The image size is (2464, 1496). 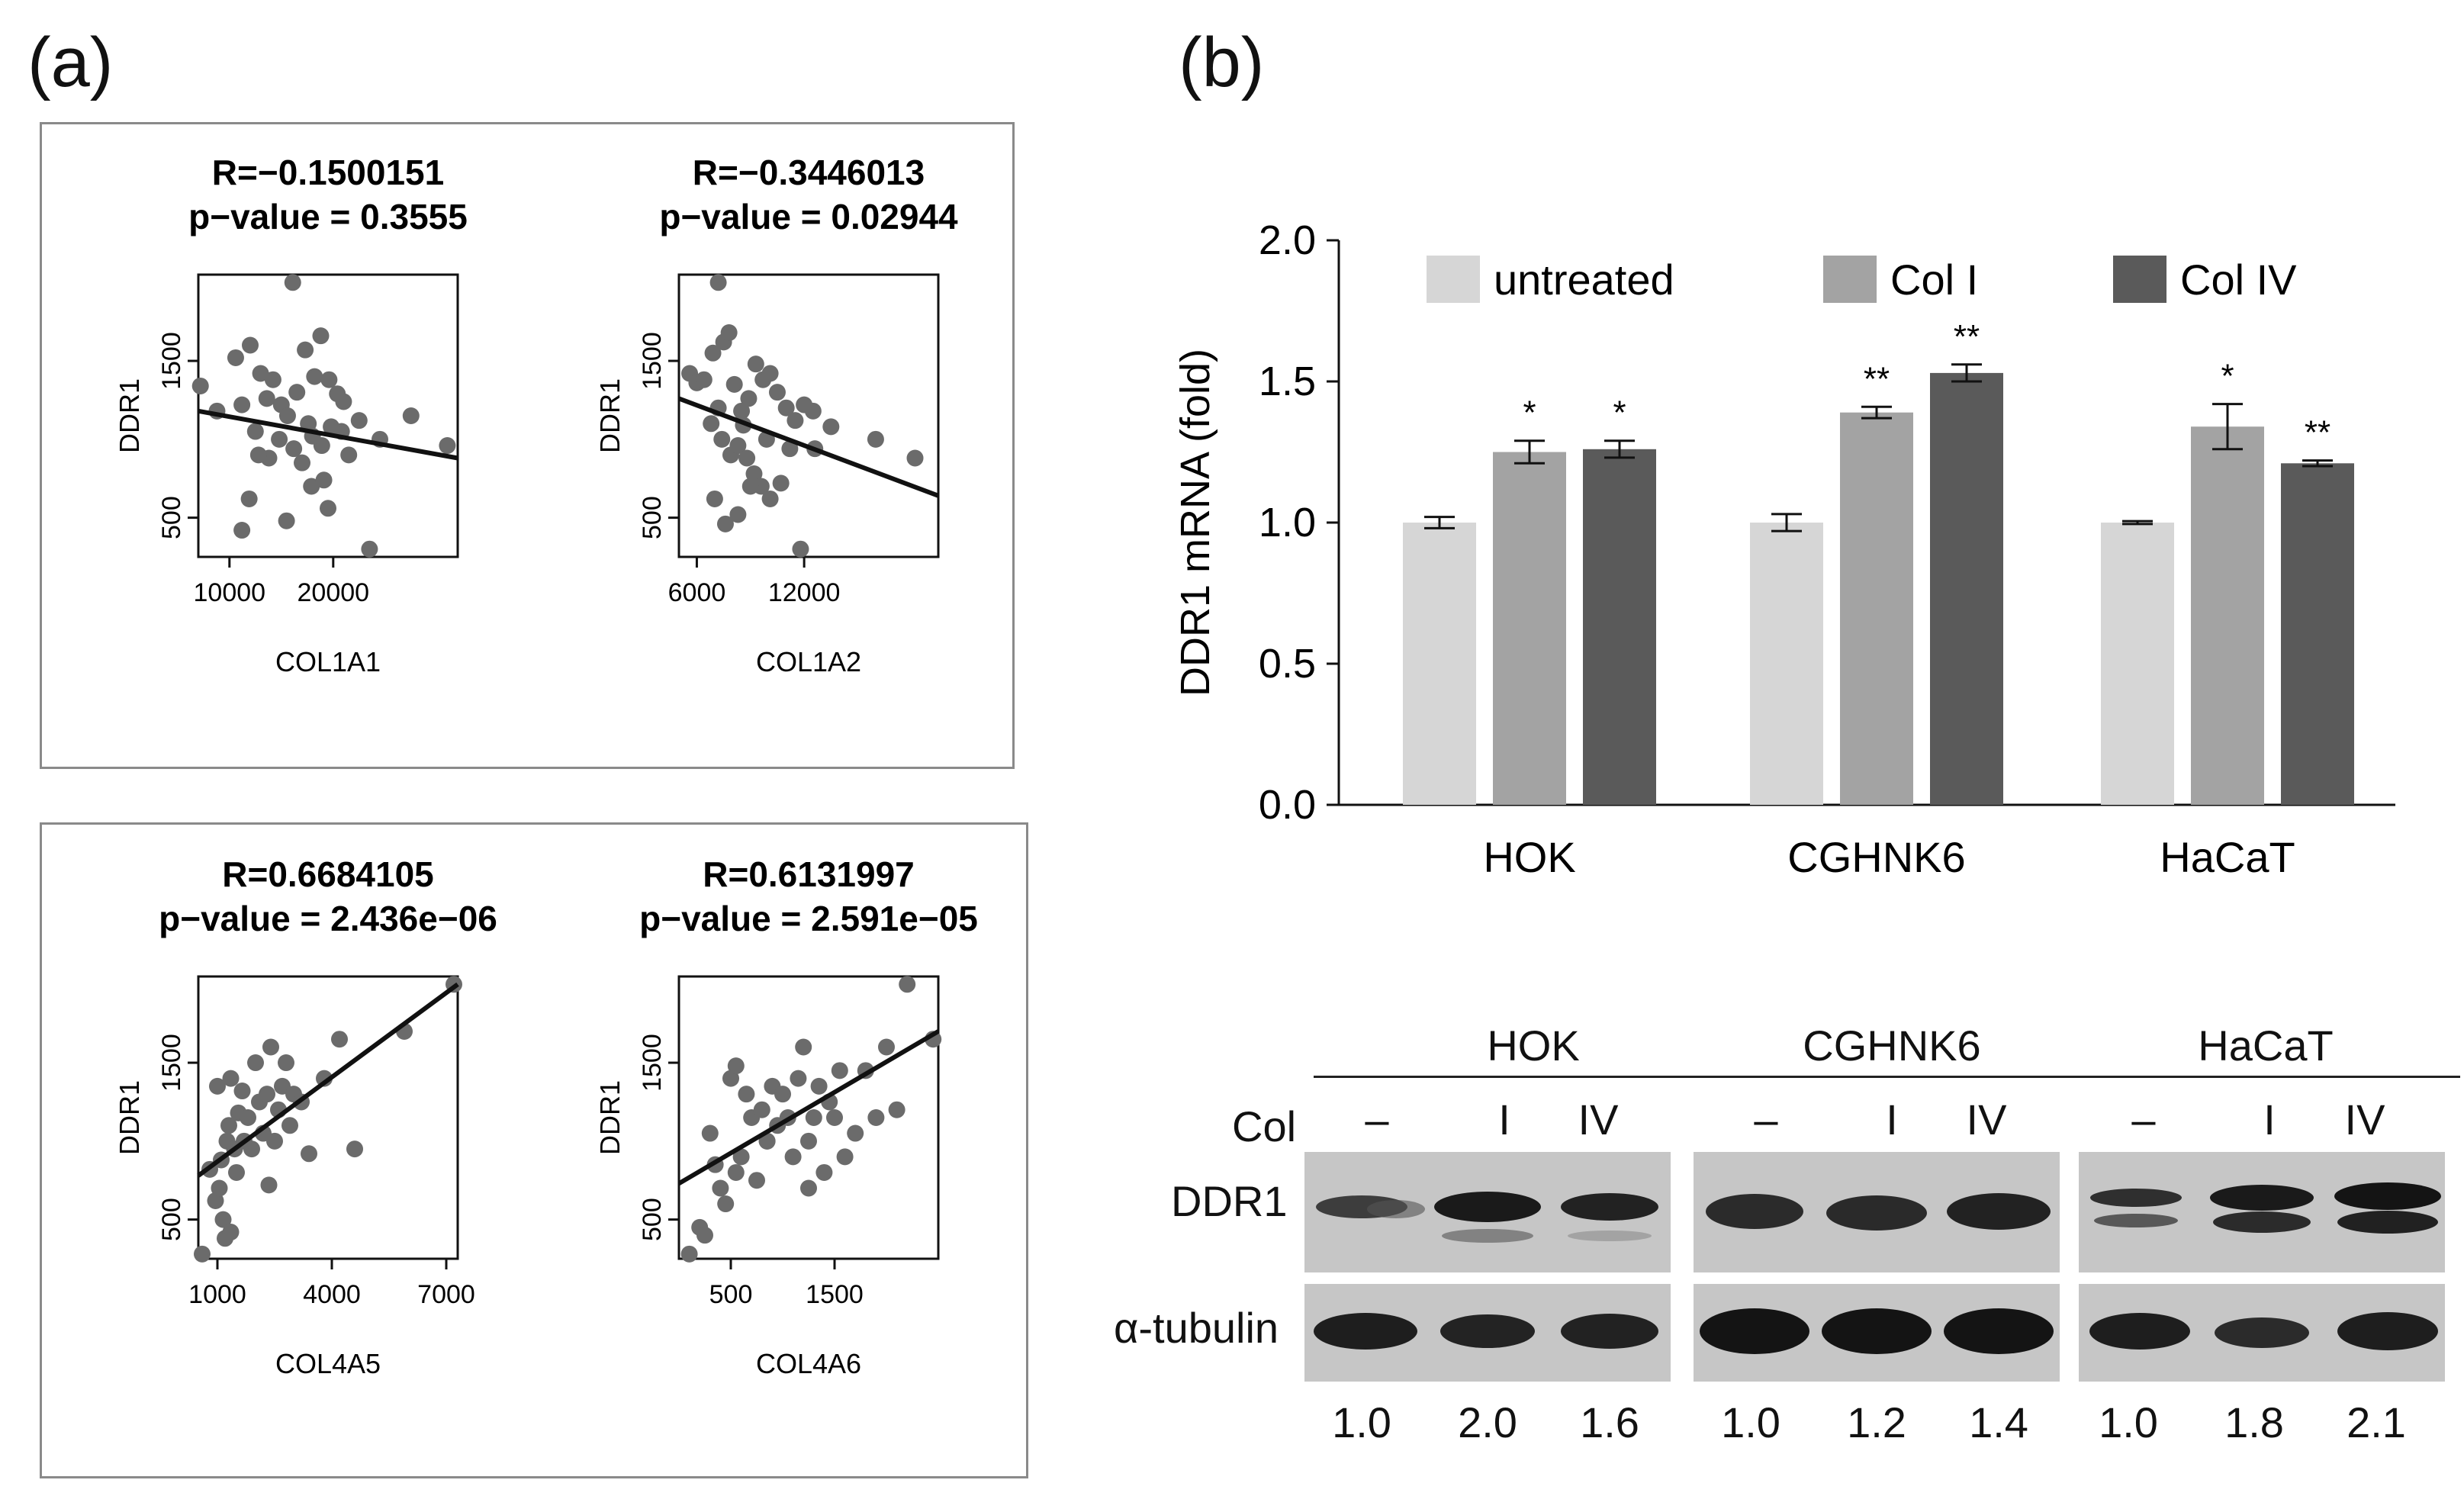 What do you see at coordinates (809, 172) in the screenshot?
I see `scatter-title: R=−0.3446013` at bounding box center [809, 172].